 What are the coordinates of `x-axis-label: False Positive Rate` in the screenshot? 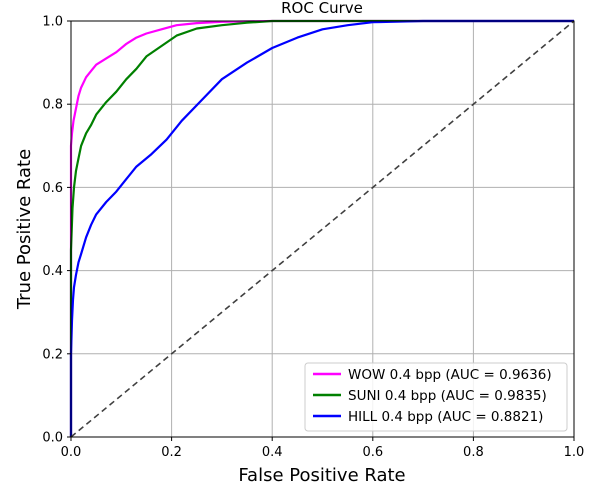 It's located at (321, 475).